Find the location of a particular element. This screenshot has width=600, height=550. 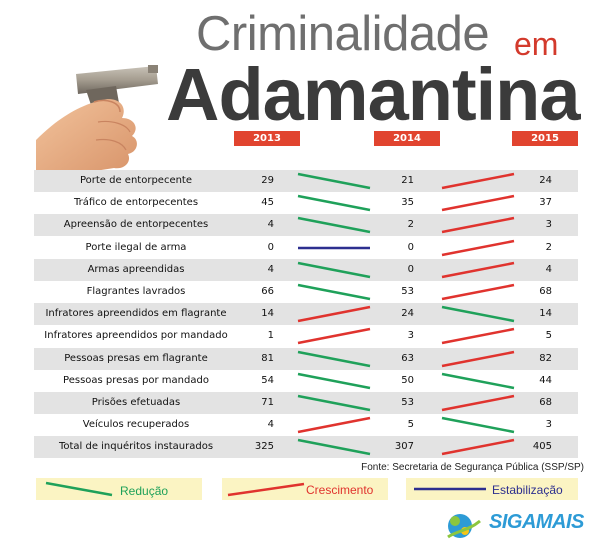

value-2014: 24 is located at coordinates (407, 314).